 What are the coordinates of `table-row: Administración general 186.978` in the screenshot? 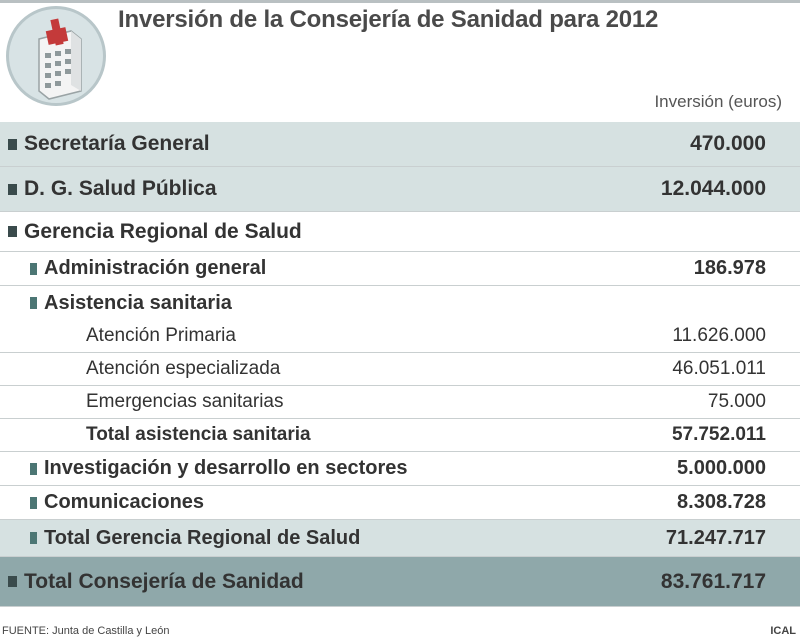 It's located at (400, 269).